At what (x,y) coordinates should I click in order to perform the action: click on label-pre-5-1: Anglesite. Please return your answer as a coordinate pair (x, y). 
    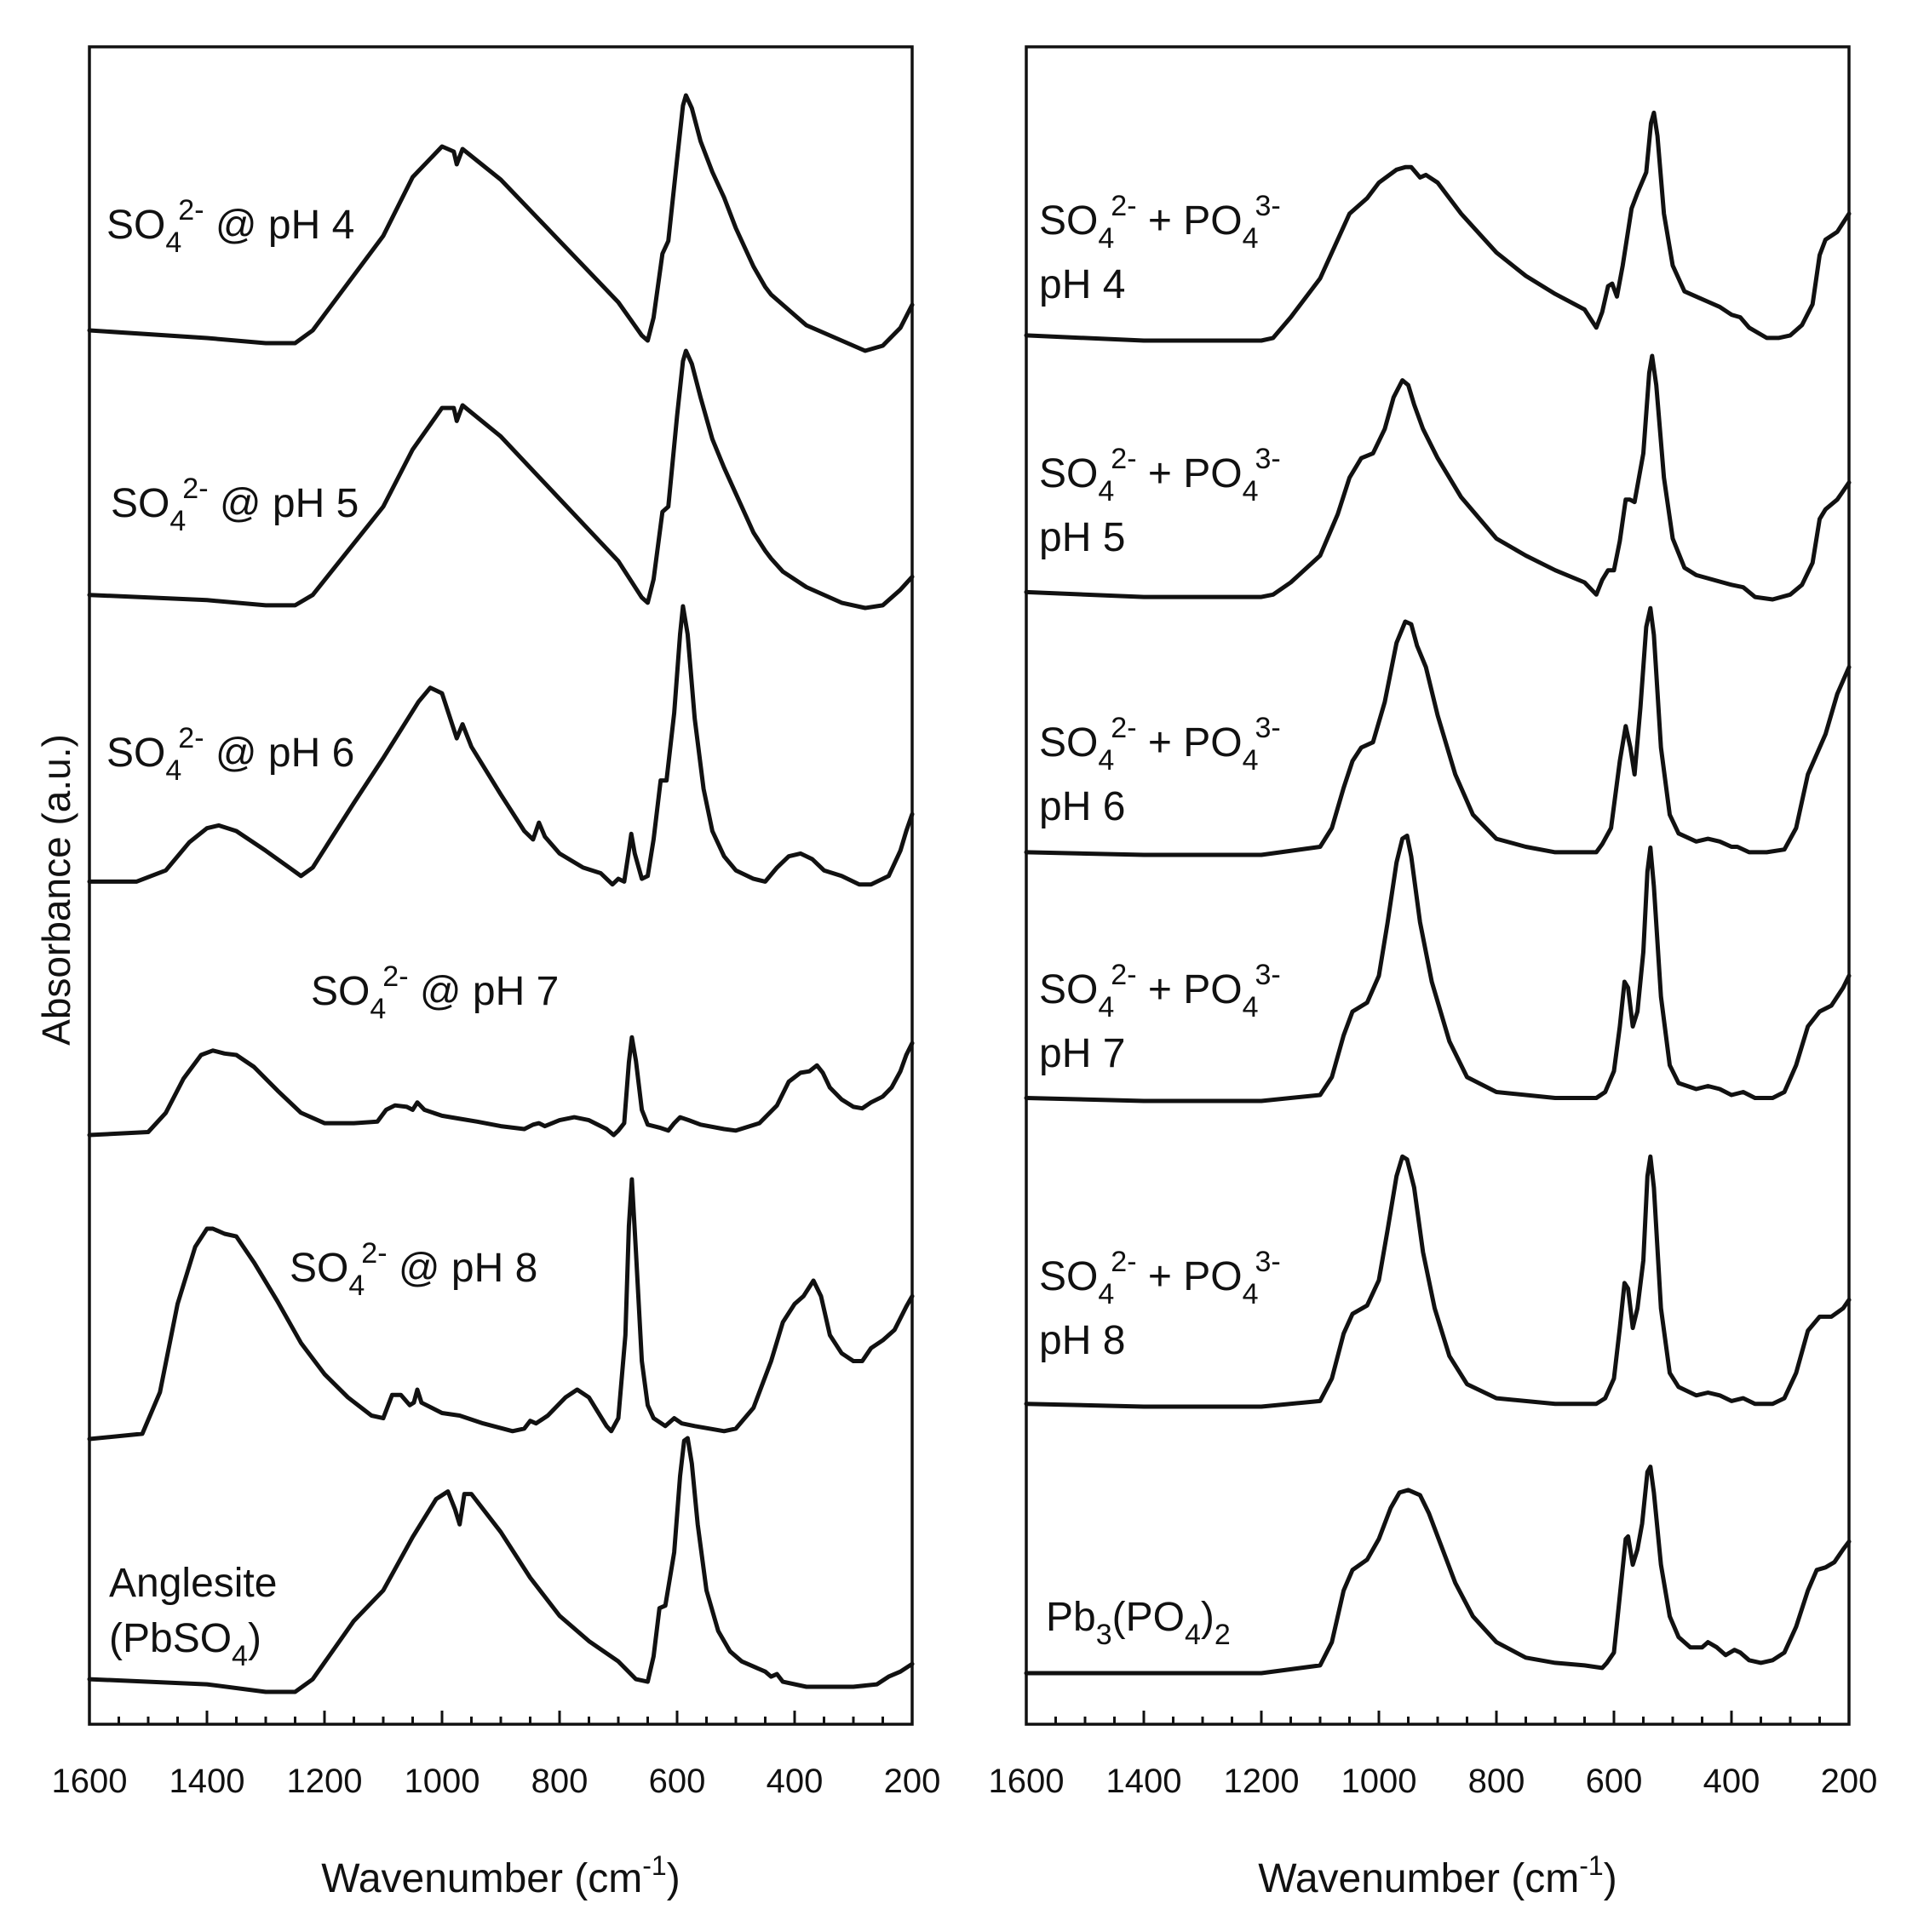
    Looking at the image, I should click on (193, 1583).